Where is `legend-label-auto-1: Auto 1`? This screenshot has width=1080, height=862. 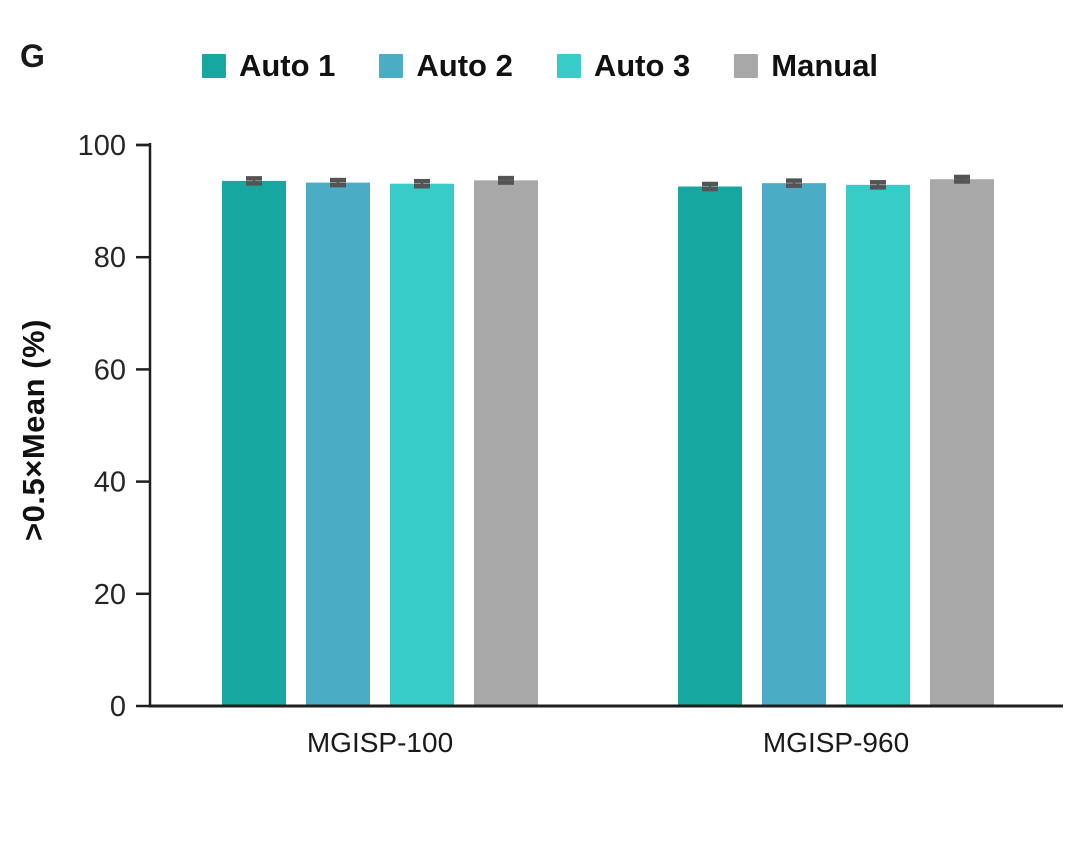 legend-label-auto-1: Auto 1 is located at coordinates (287, 65).